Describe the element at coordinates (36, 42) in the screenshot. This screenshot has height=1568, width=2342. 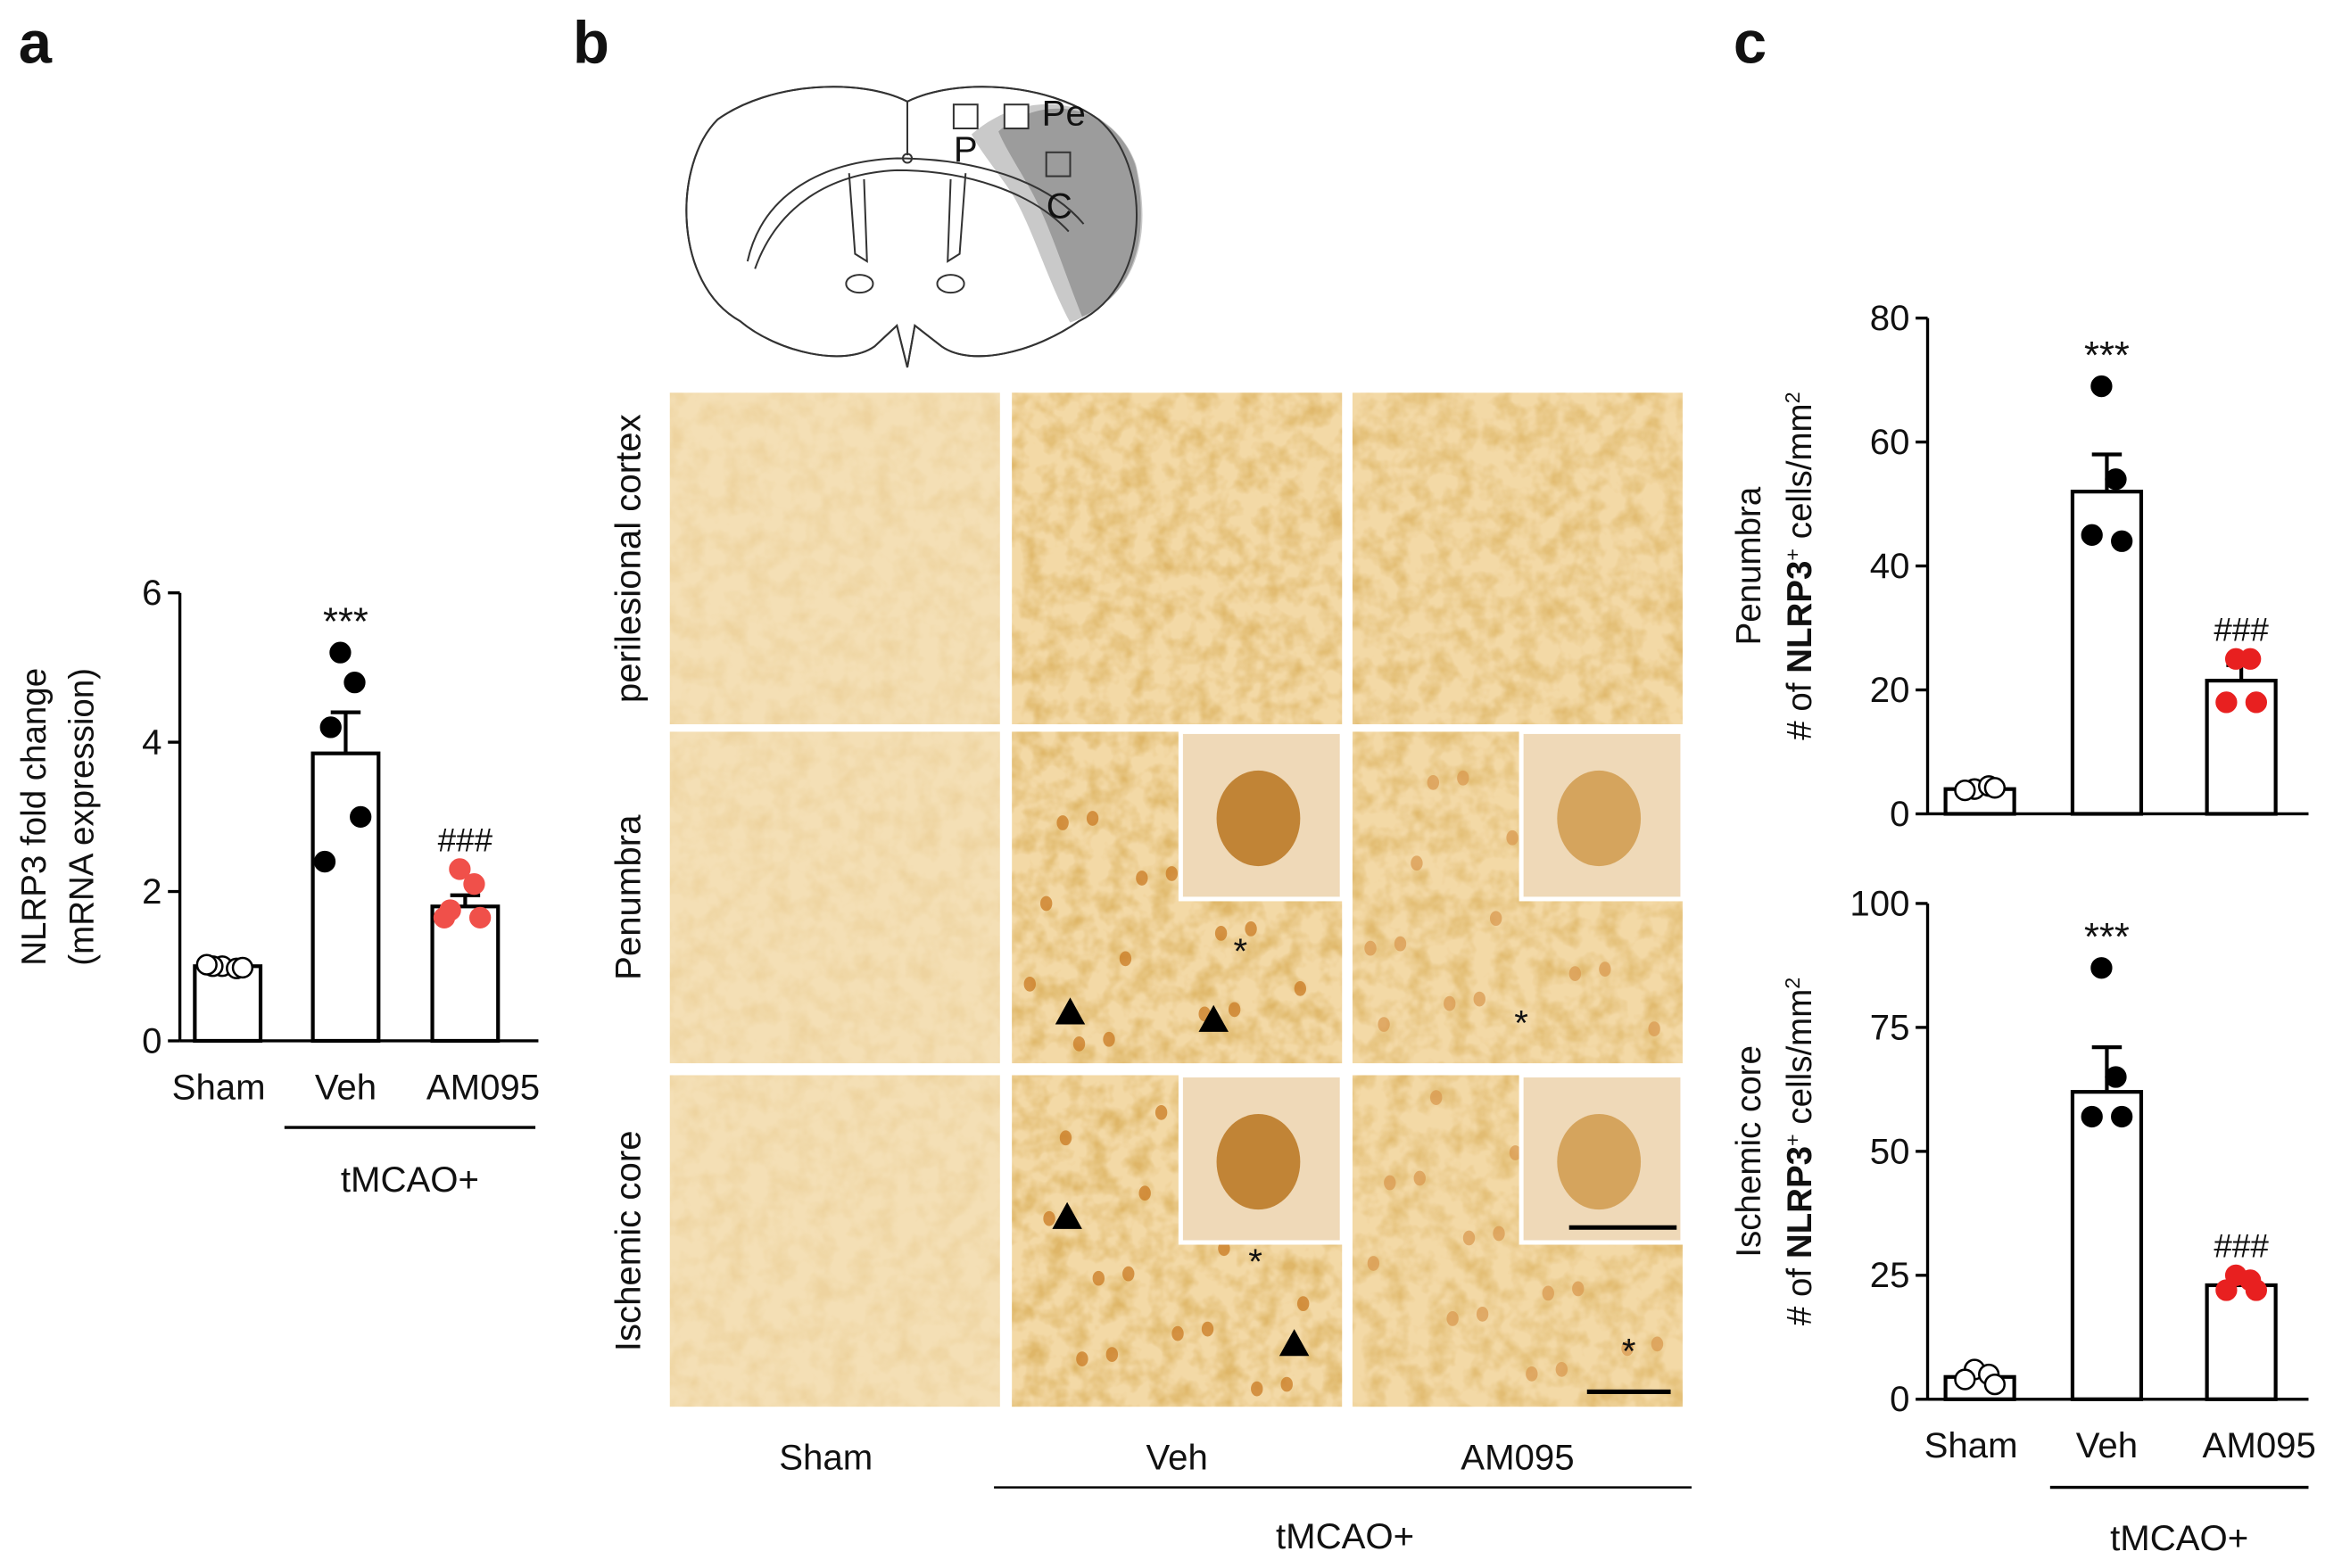
I see `panel-label: a` at that location.